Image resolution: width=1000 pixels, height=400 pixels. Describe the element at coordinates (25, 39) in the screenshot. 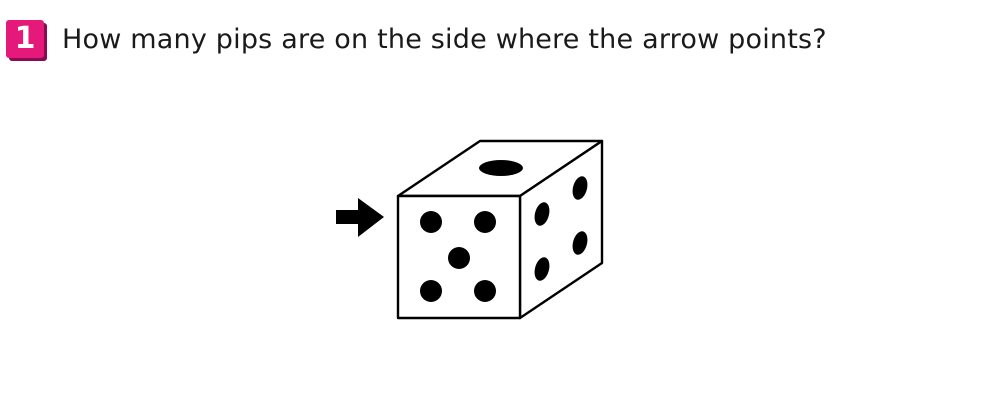

I see `question-number-badge: 1` at that location.